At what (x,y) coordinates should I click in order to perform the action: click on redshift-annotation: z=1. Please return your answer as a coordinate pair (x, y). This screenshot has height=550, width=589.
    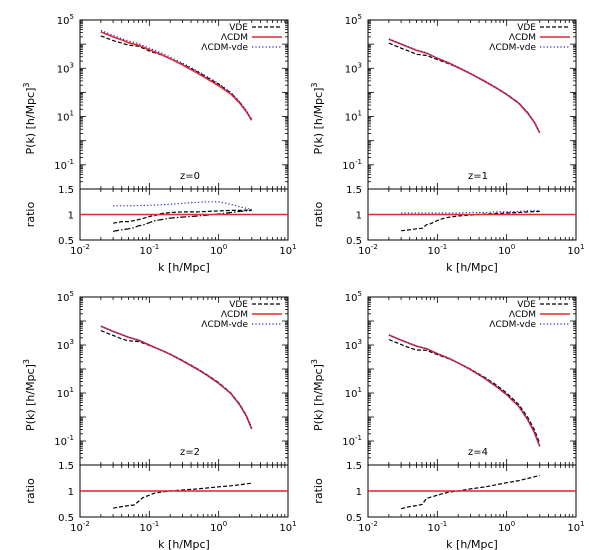
    Looking at the image, I should click on (478, 176).